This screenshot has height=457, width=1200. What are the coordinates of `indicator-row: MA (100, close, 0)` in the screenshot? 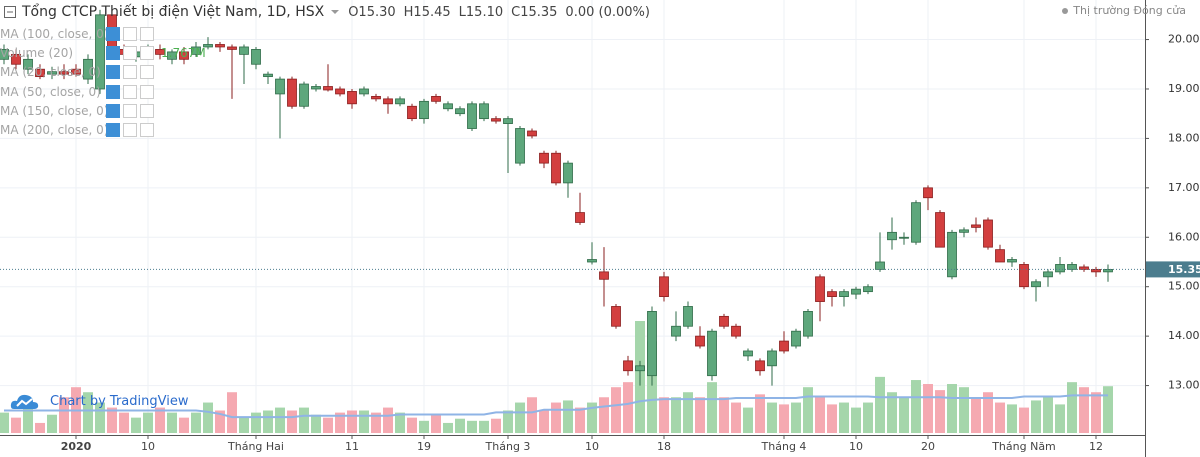 It's located at (103, 33).